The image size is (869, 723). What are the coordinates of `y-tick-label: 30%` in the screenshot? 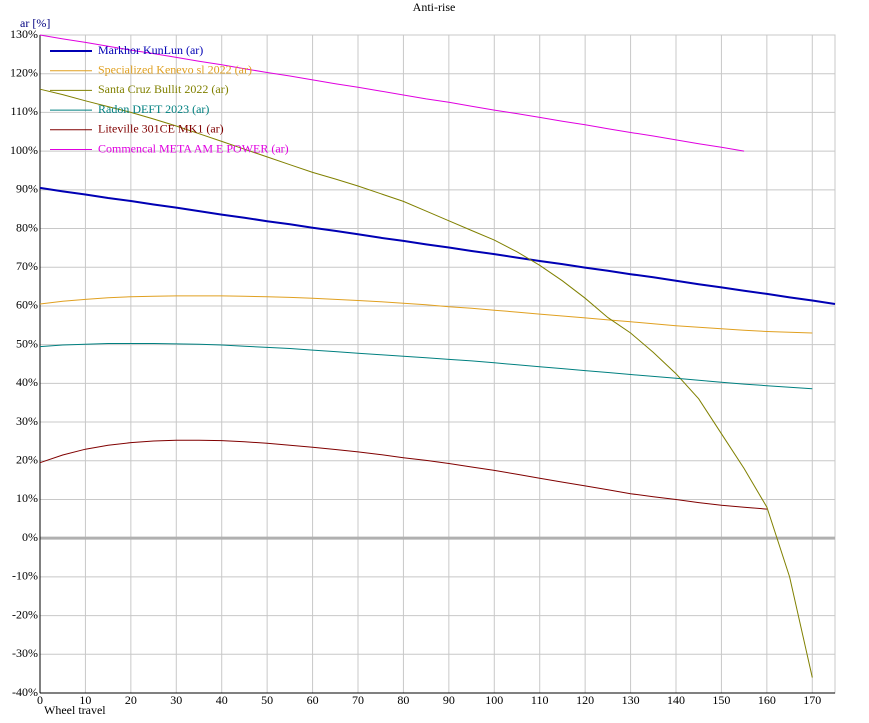 It's located at (27, 421).